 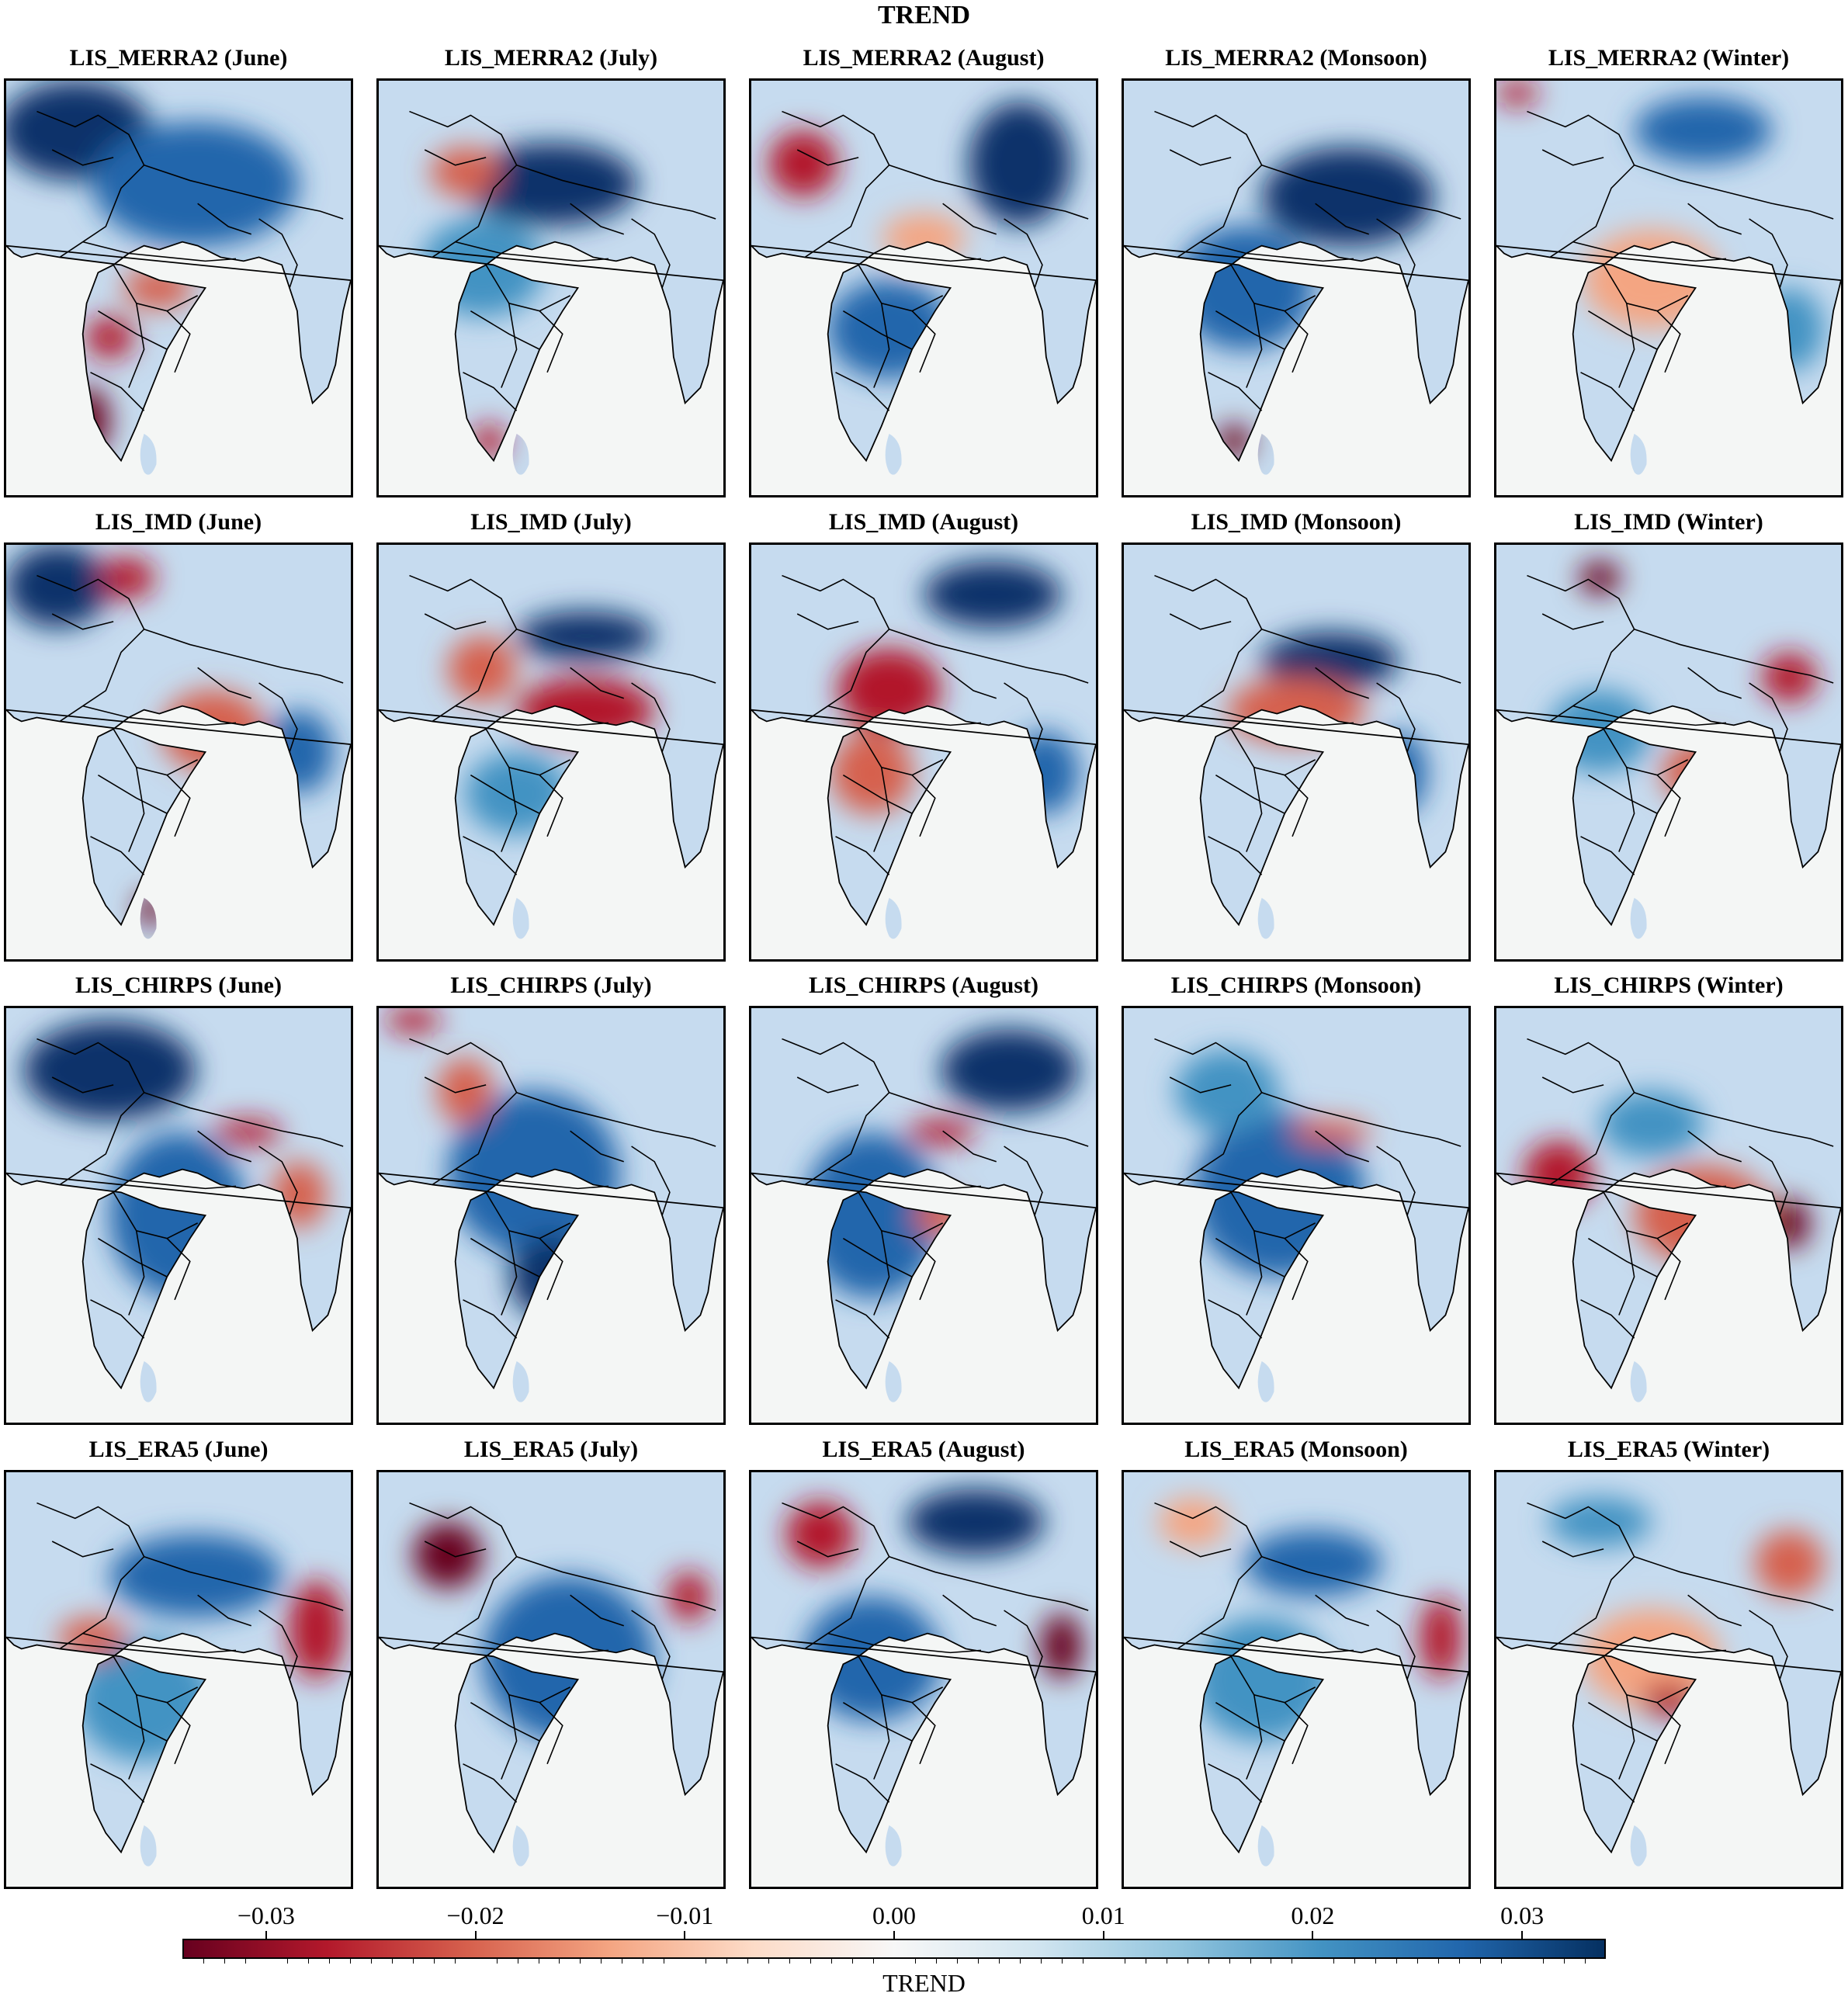 What do you see at coordinates (1668, 522) in the screenshot?
I see `panel-title: LIS_IMD (Winter)` at bounding box center [1668, 522].